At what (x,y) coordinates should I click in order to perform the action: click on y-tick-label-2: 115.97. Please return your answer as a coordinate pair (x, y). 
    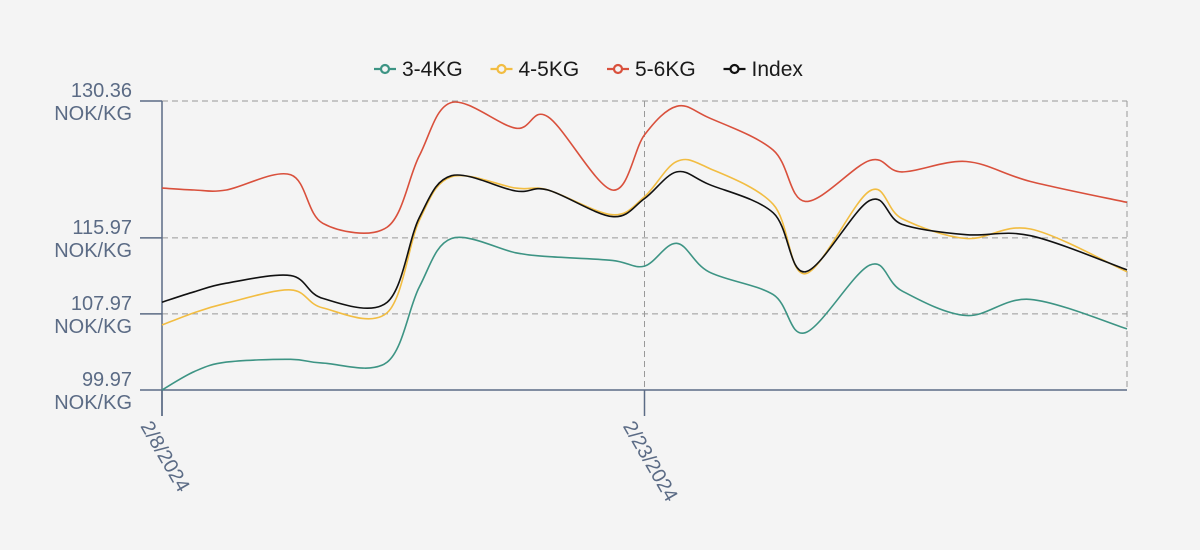
    Looking at the image, I should click on (102, 228).